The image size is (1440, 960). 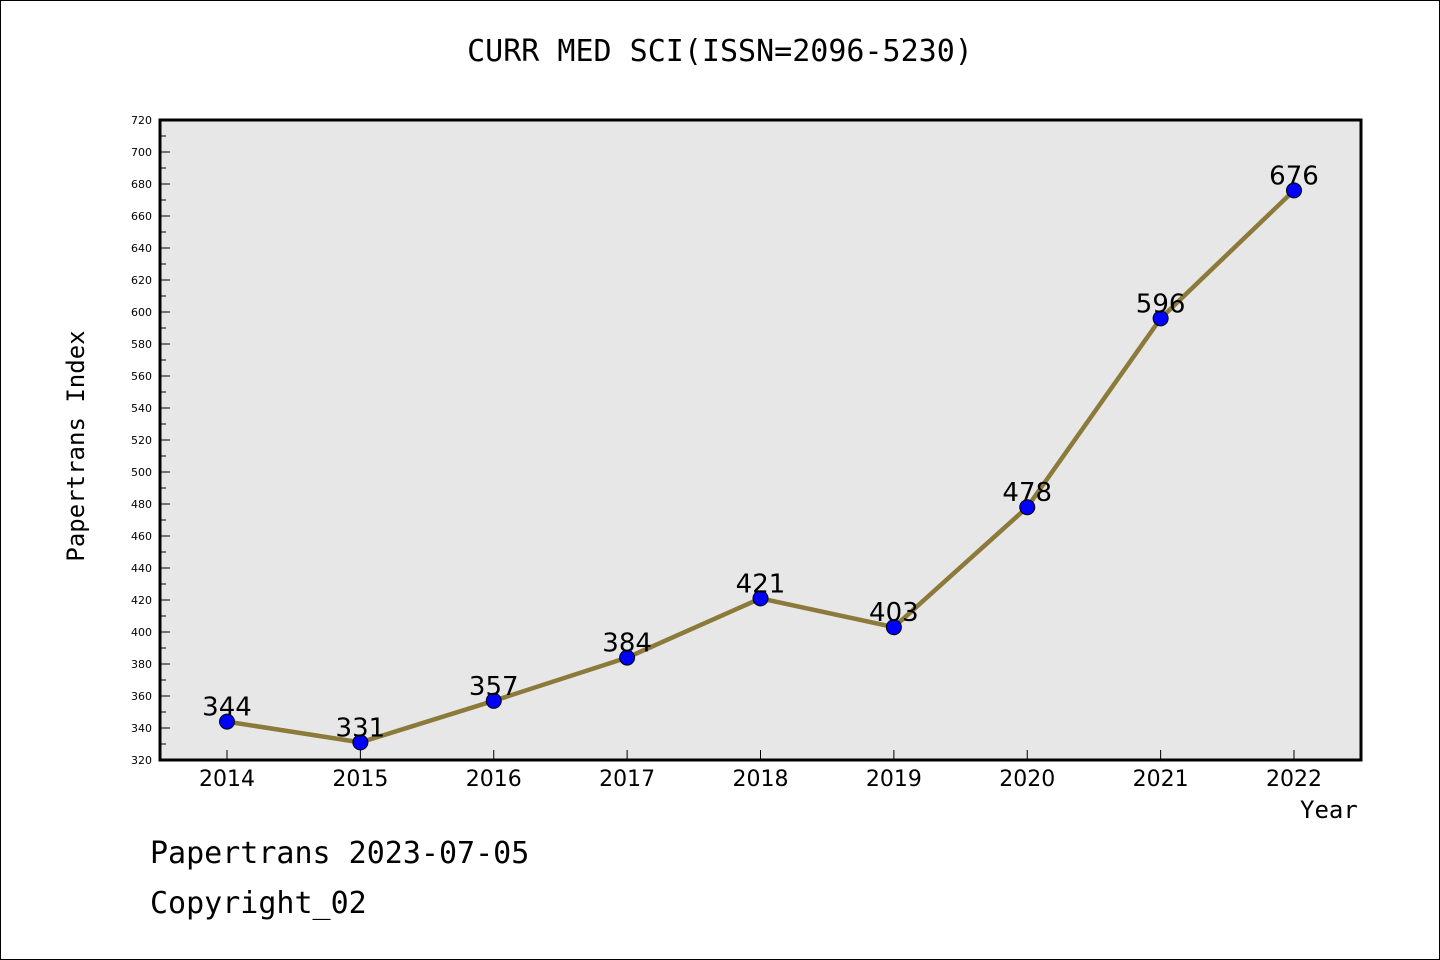 What do you see at coordinates (141, 664) in the screenshot?
I see `y-tick-label: 380` at bounding box center [141, 664].